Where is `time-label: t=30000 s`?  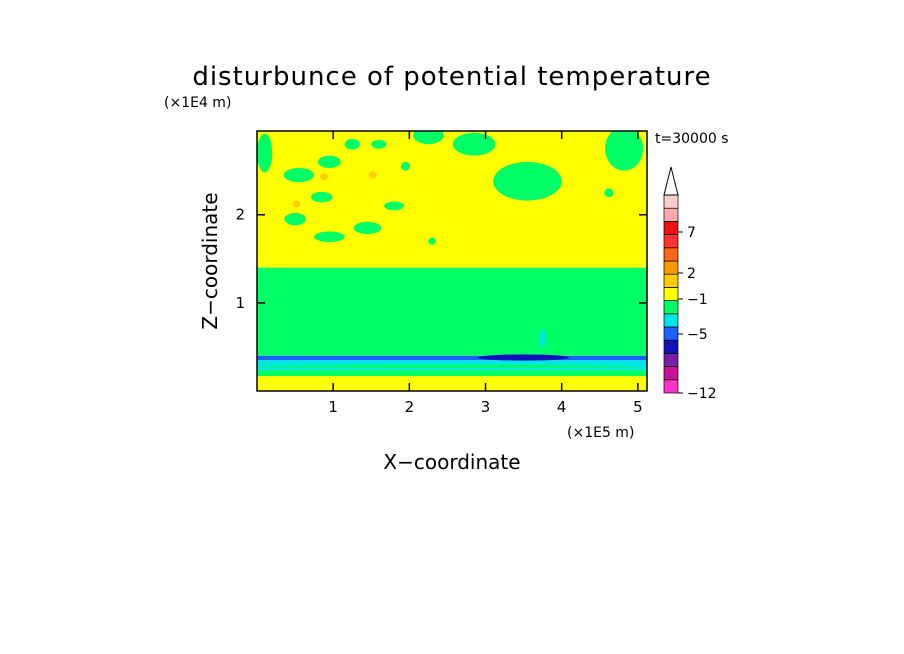 time-label: t=30000 s is located at coordinates (692, 139).